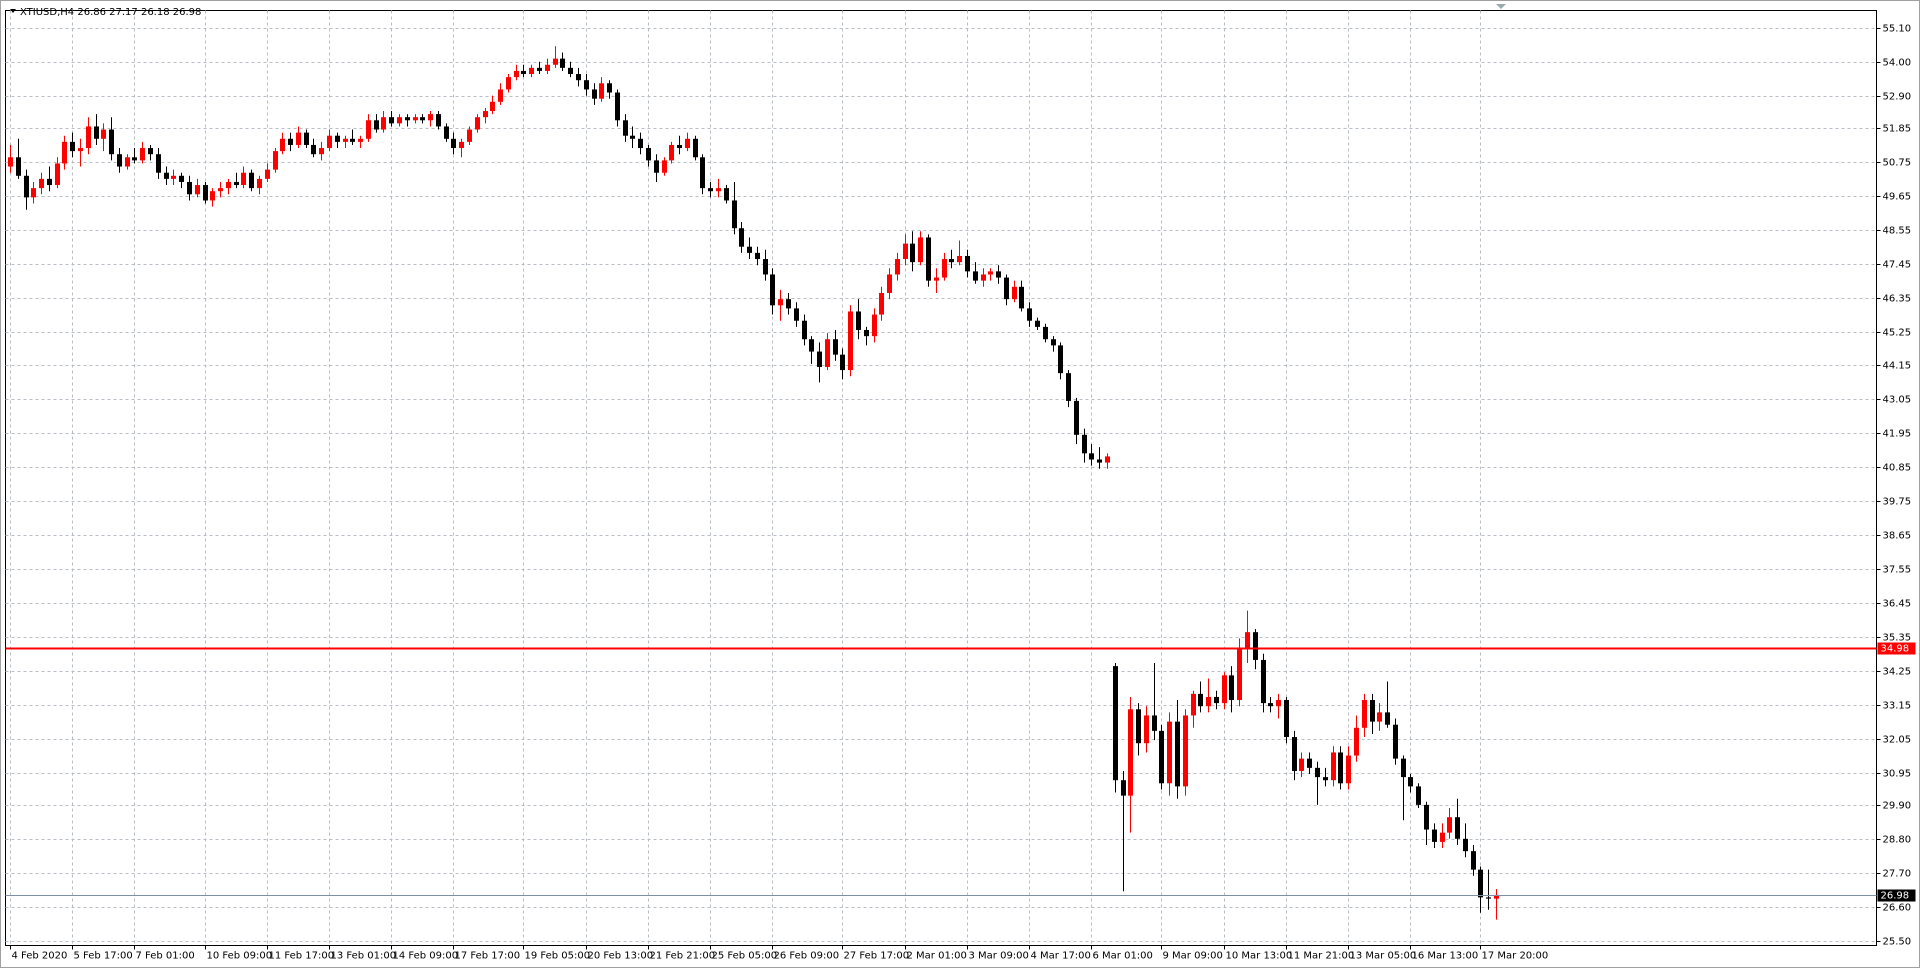  Describe the element at coordinates (240, 956) in the screenshot. I see `x-tick-label: 10 Feb 09:00` at that location.